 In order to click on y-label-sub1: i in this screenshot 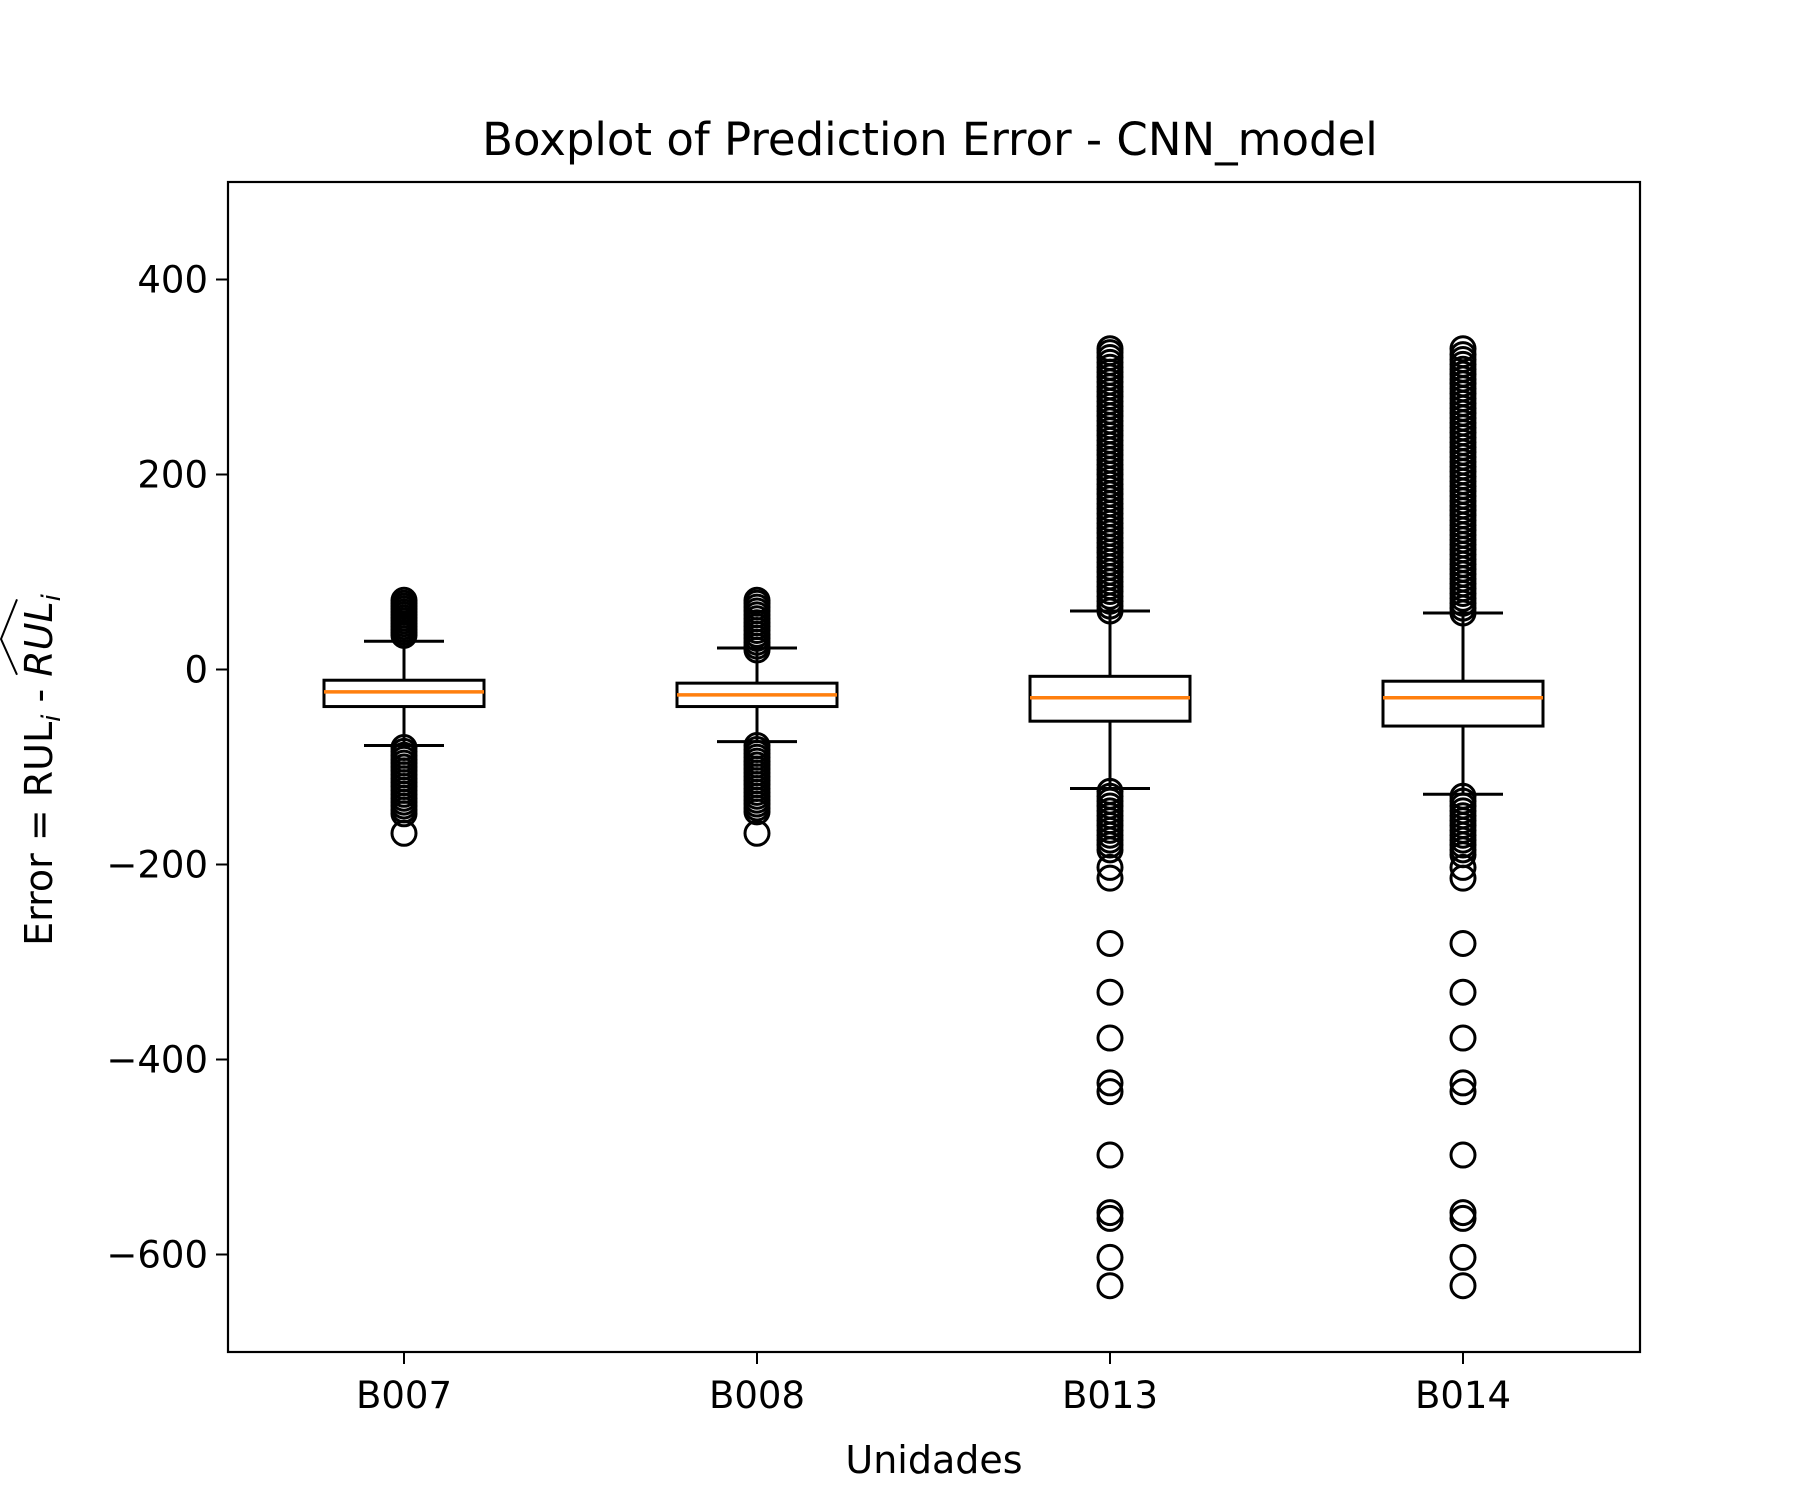, I will do `click(52, 718)`.